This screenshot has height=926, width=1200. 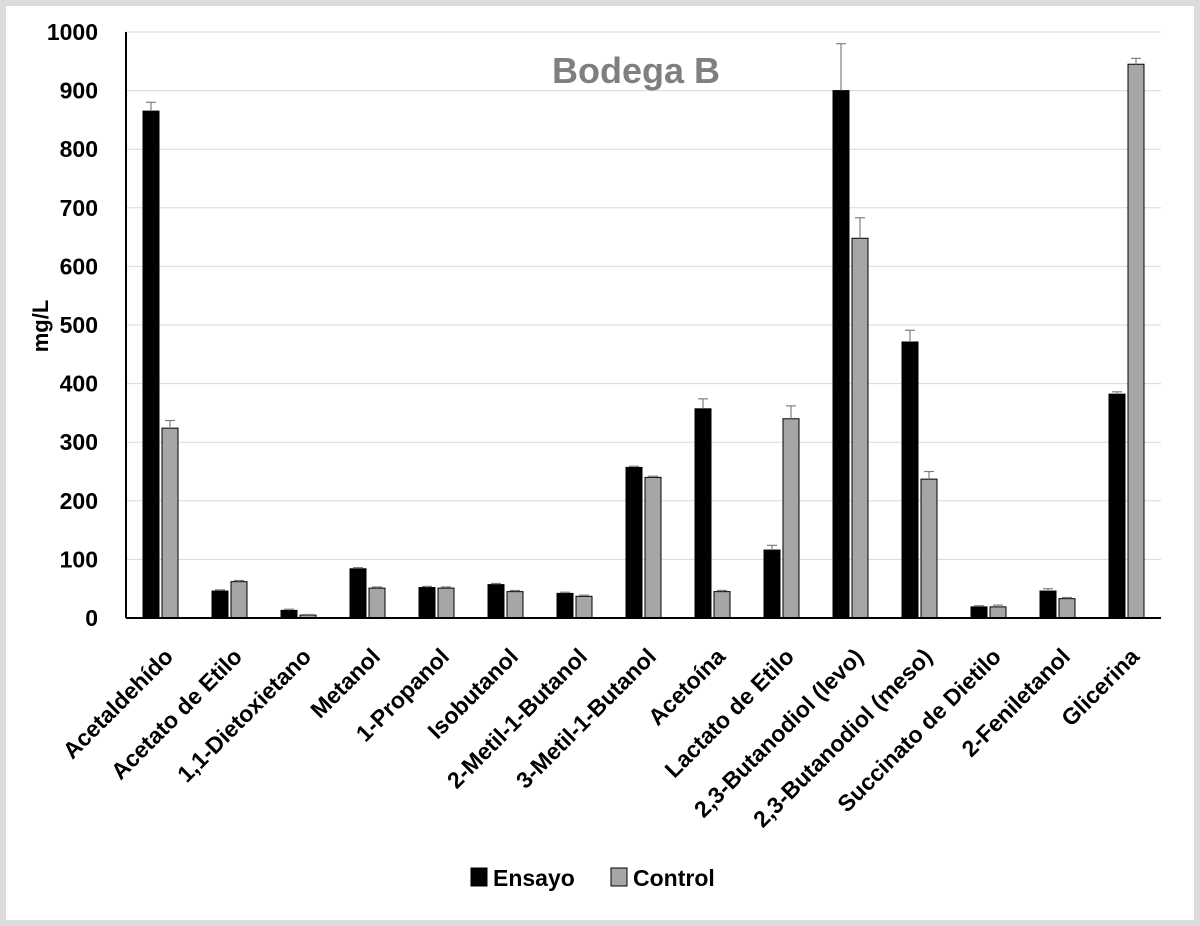 What do you see at coordinates (674, 878) in the screenshot?
I see `legend-label-control: Control` at bounding box center [674, 878].